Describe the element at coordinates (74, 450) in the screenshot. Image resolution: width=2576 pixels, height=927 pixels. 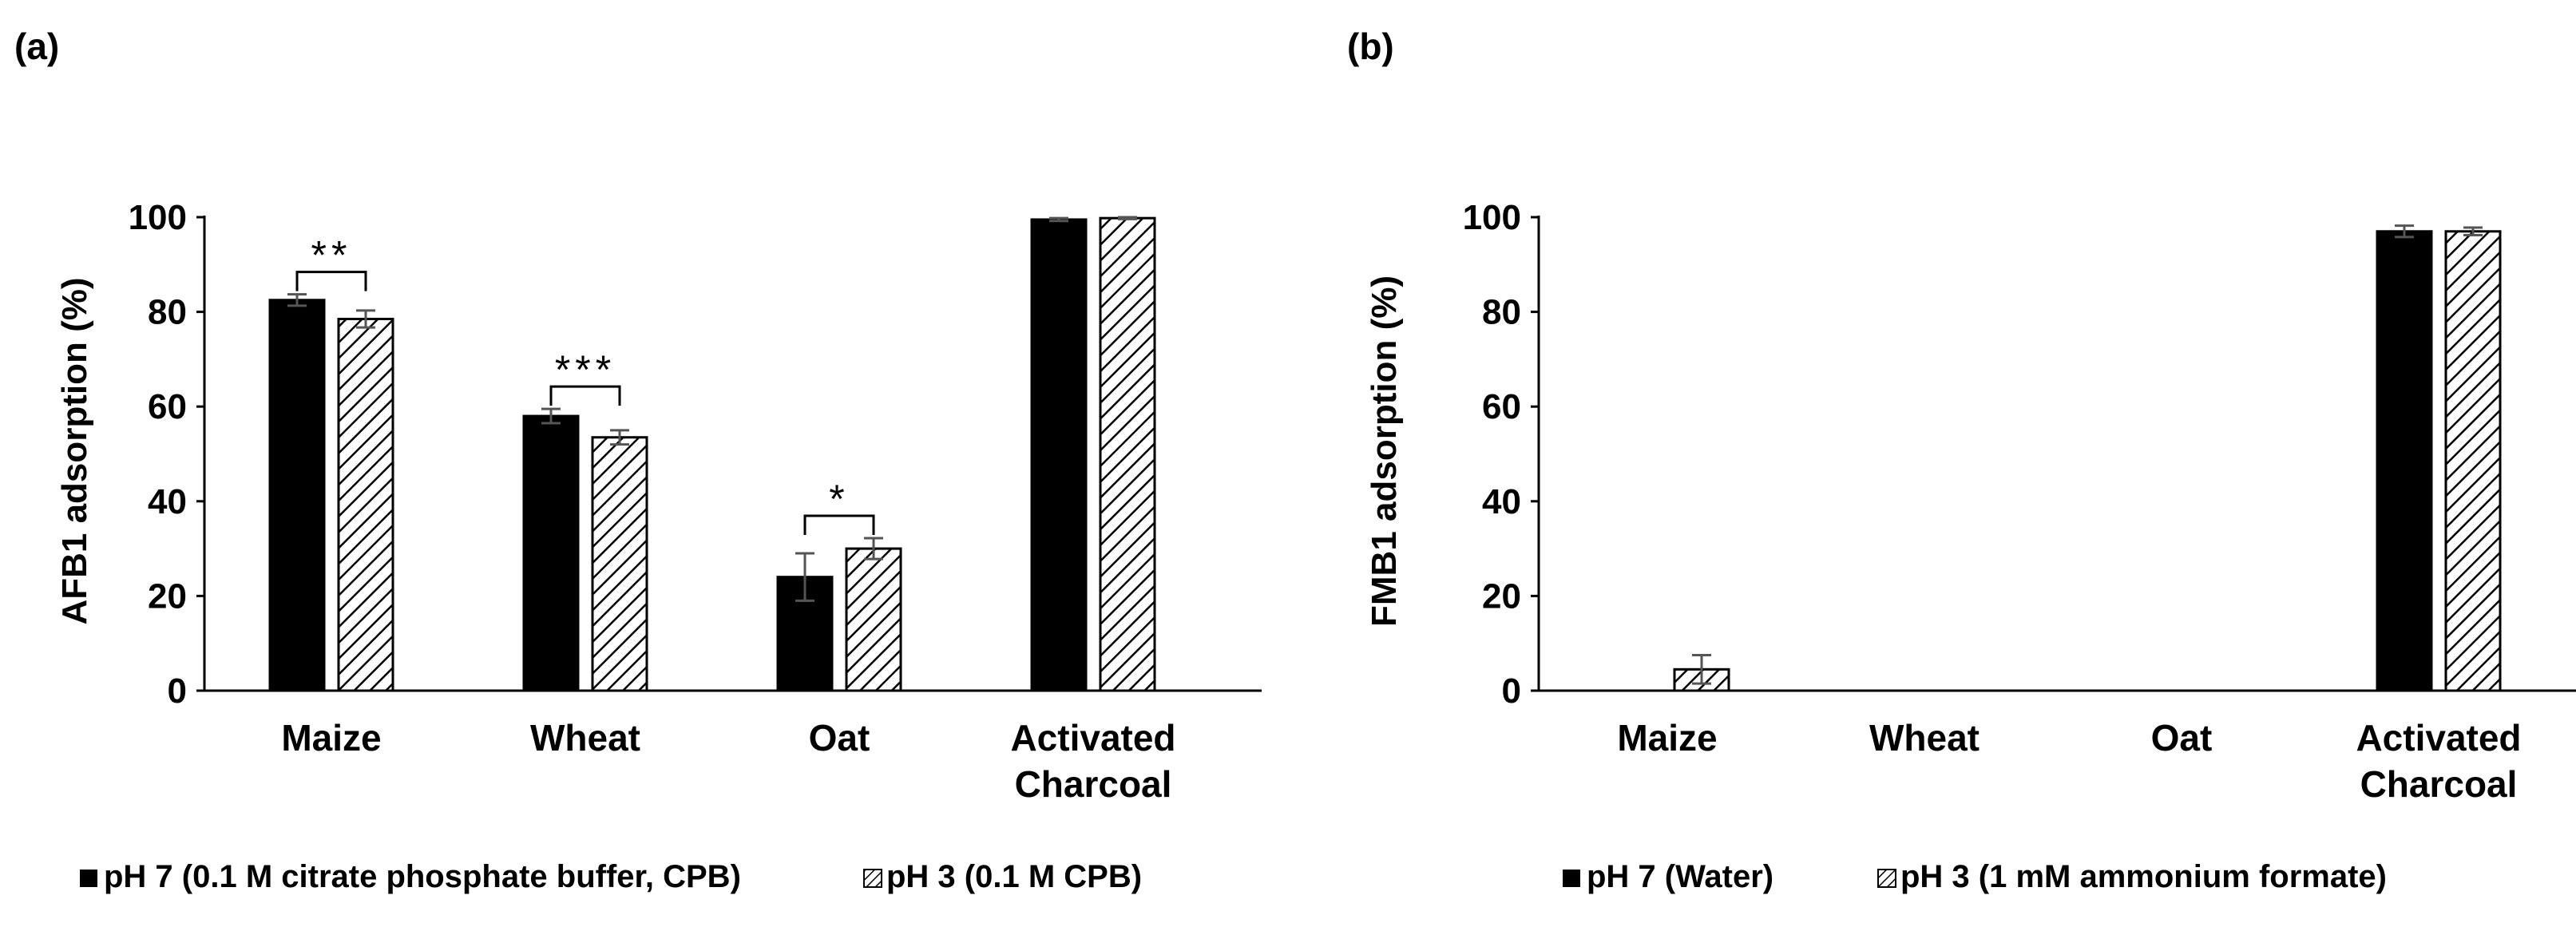
I see `y-axis-label: AFB1 adsorption (%)` at that location.